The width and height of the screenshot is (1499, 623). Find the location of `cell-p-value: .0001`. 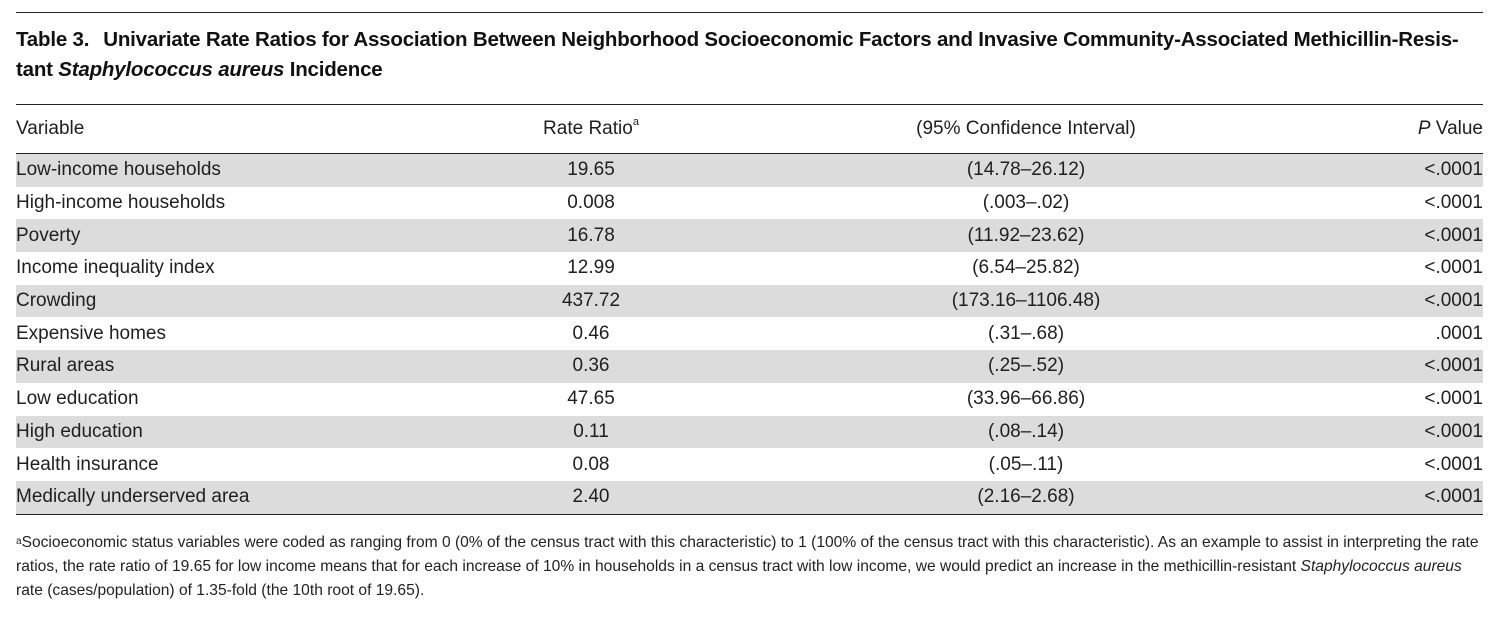

cell-p-value: .0001 is located at coordinates (1459, 333).